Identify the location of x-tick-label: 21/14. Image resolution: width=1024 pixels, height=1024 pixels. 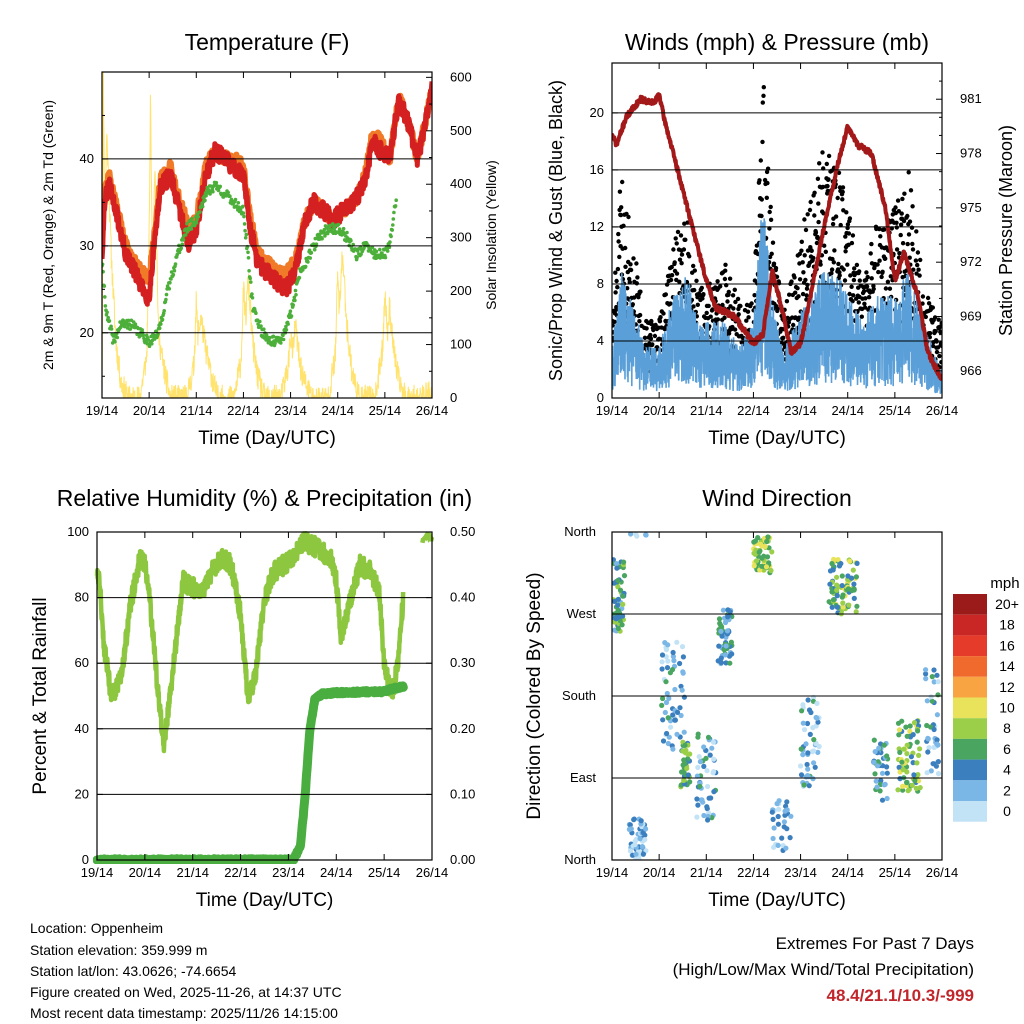
(192, 872).